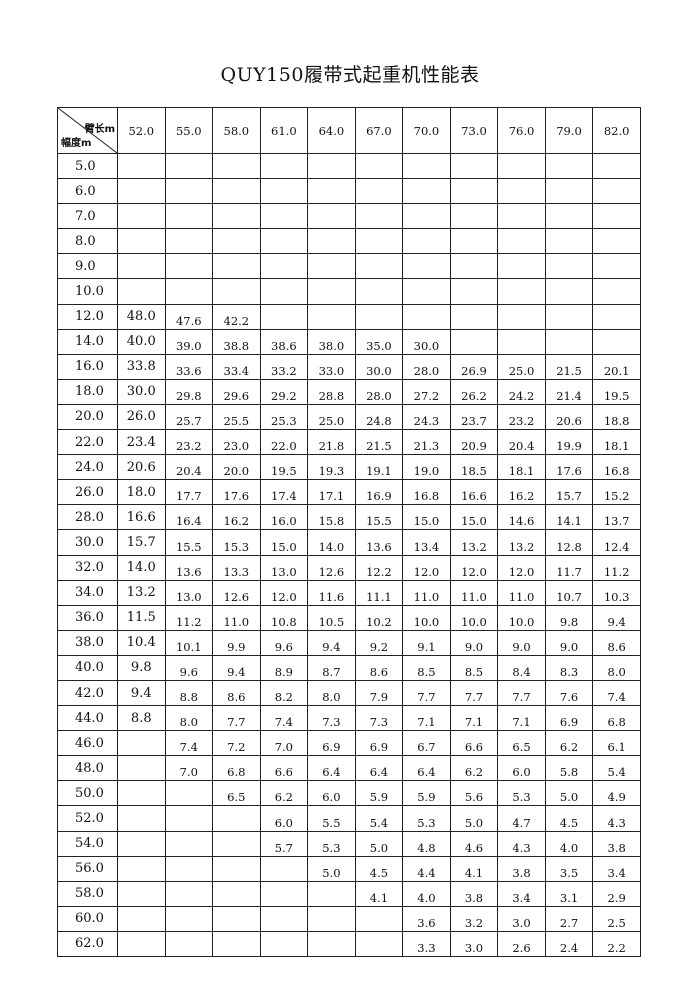 Image resolution: width=700 pixels, height=990 pixels. Describe the element at coordinates (141, 642) in the screenshot. I see `capacity-cell: 10.4` at that location.